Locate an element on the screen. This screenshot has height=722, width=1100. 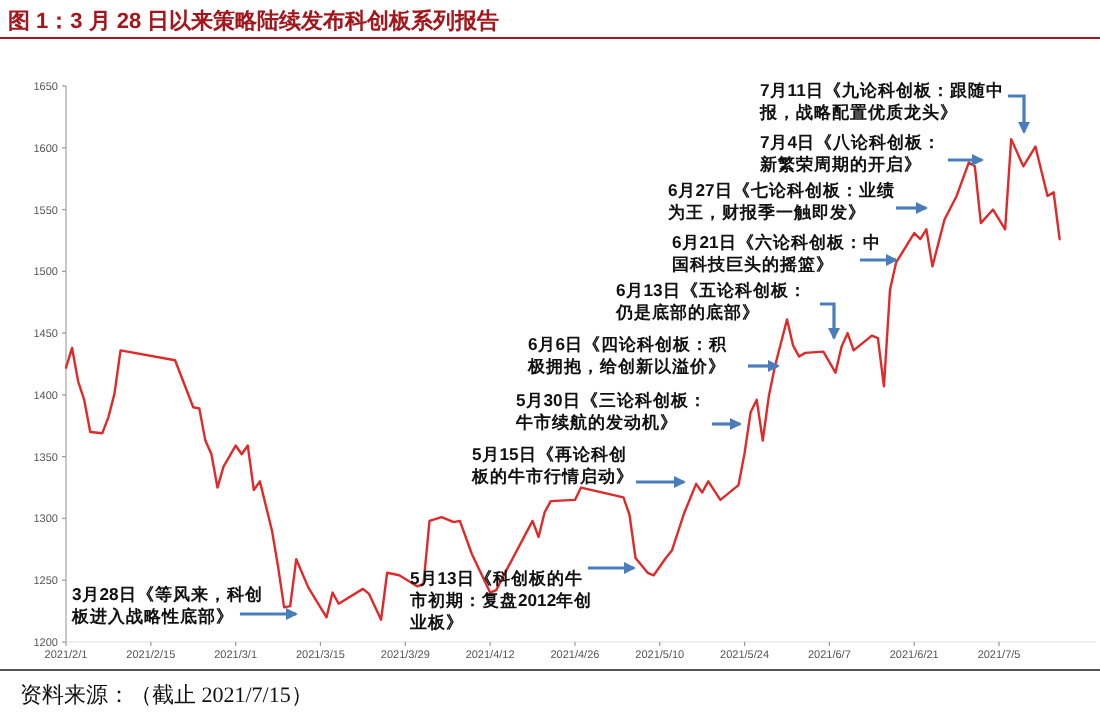
text: 资料来源：（截止 2021/7/15） is located at coordinates (166, 696).